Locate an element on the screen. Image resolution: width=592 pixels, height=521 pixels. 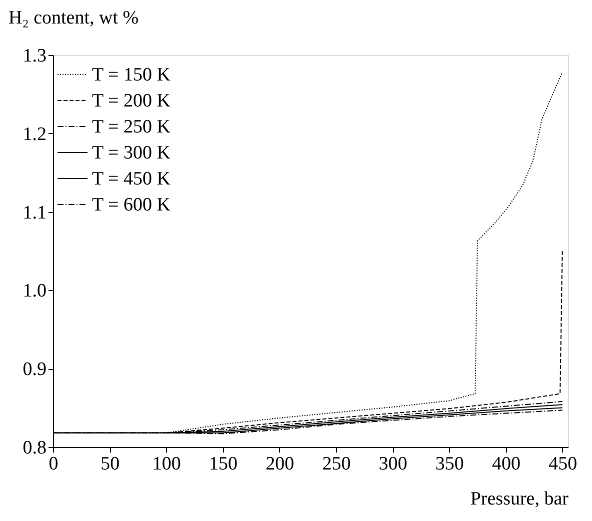
y-axis-title: H₂ content, wt % is located at coordinates (73, 18).